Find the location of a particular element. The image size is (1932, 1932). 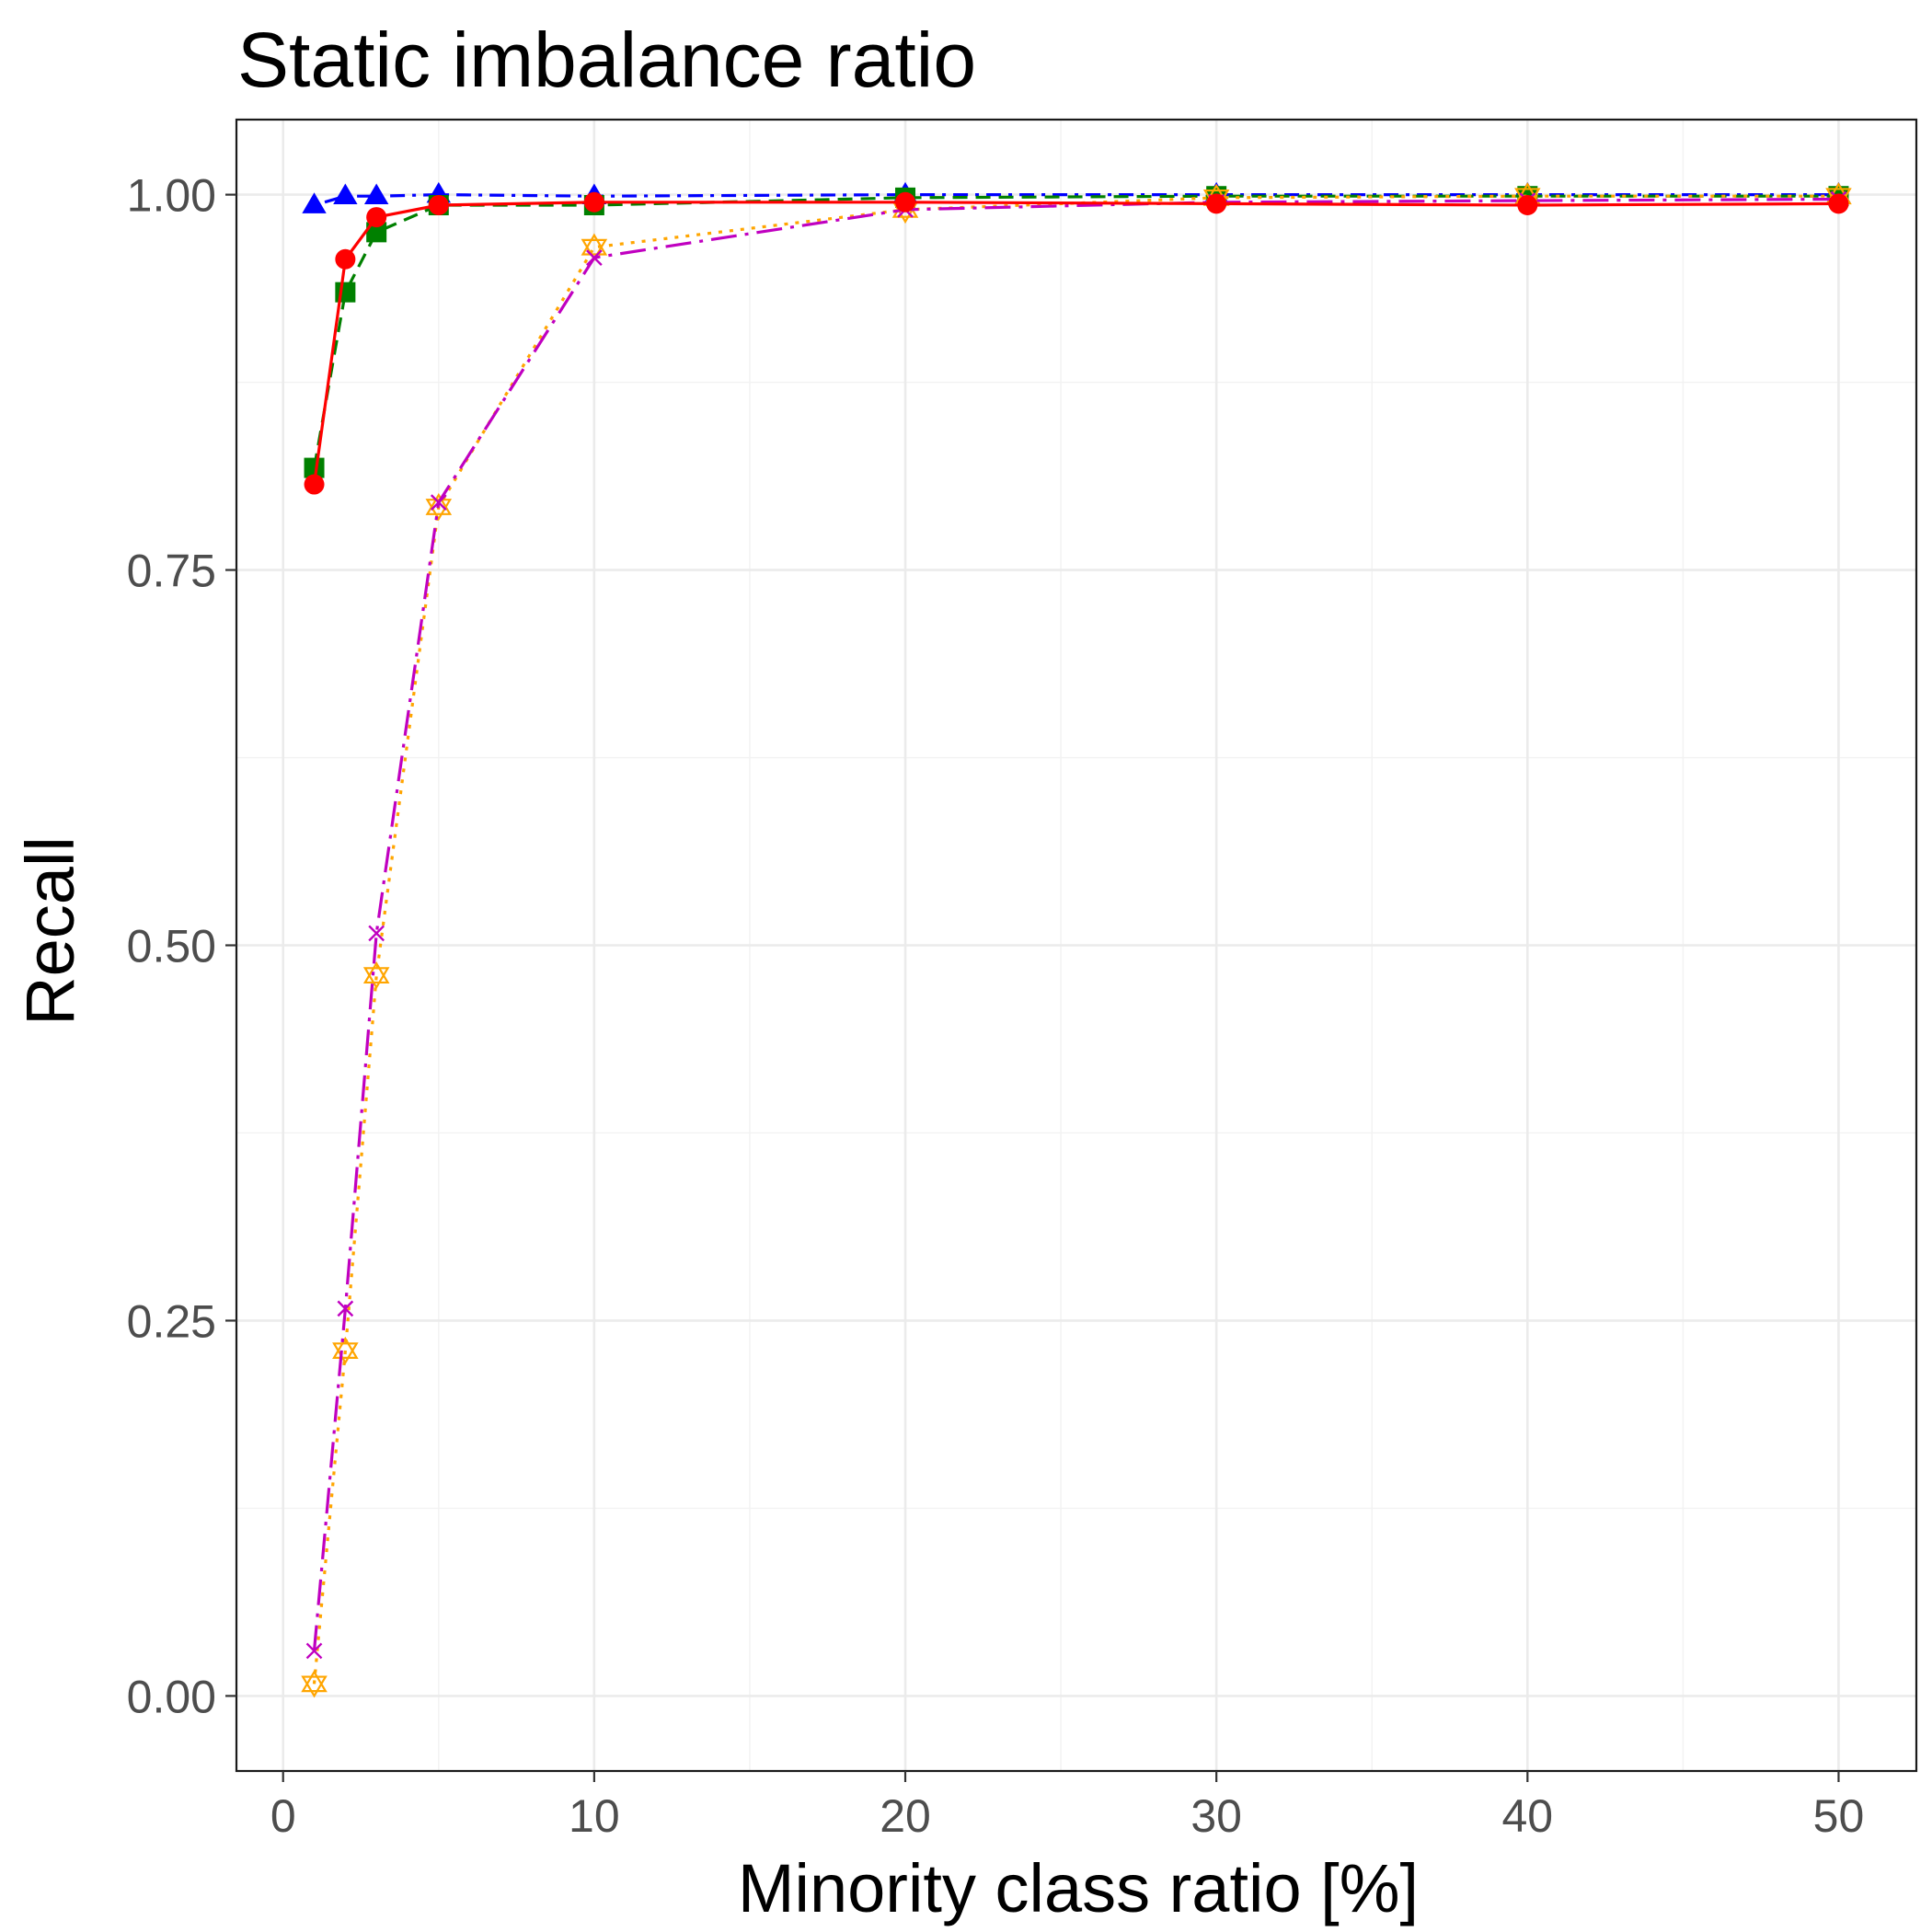

x-tick-label: 10 is located at coordinates (594, 1816).